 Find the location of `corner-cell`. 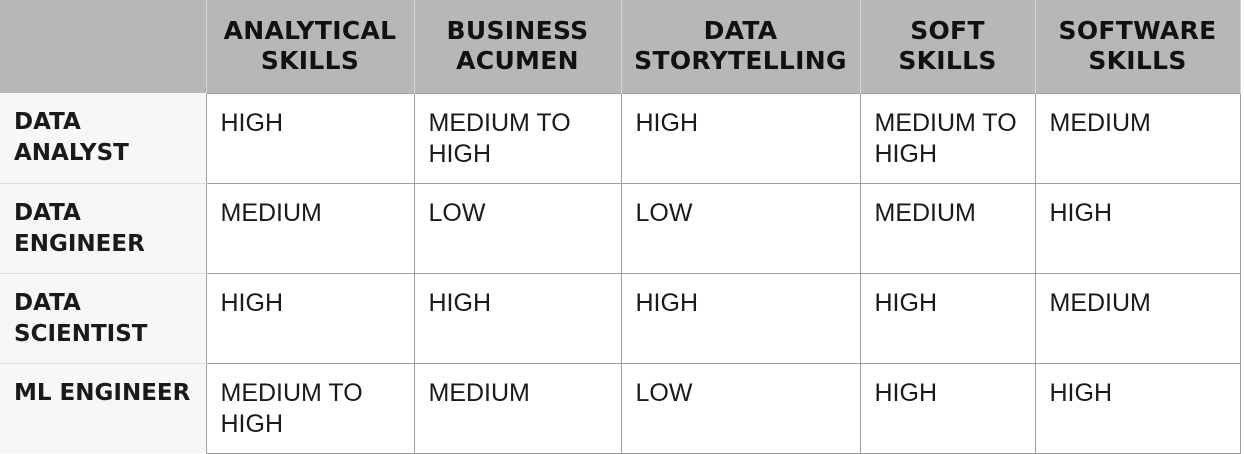

corner-cell is located at coordinates (103, 46).